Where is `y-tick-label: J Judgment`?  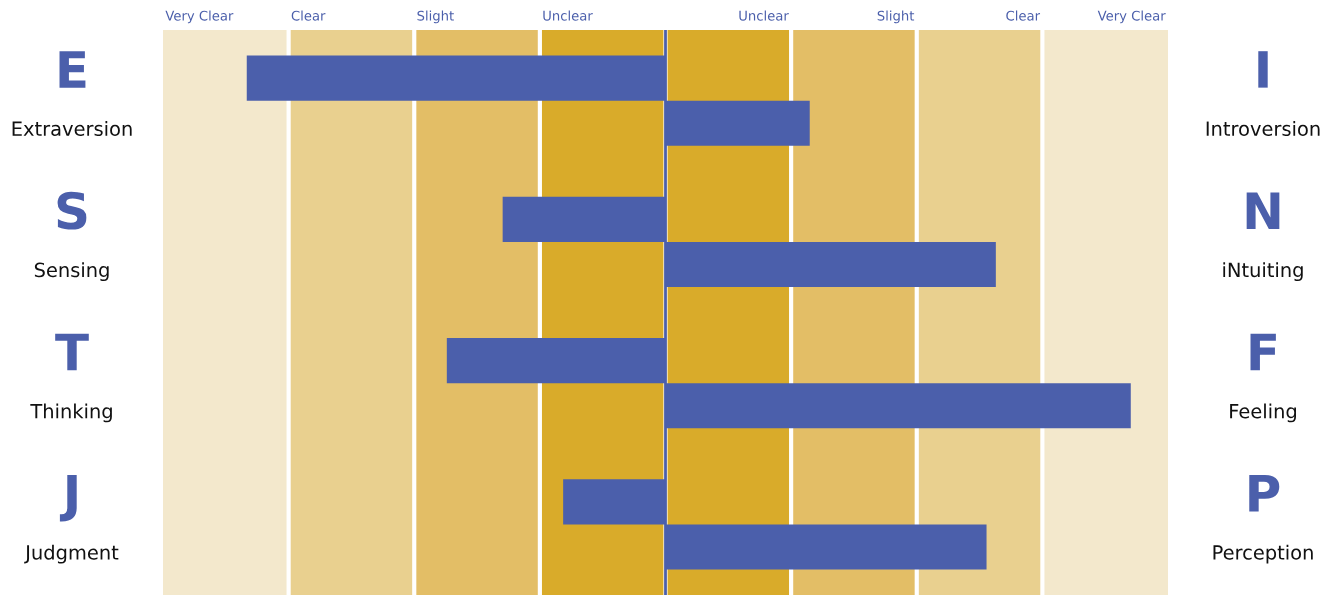 y-tick-label: J Judgment is located at coordinates (71, 519).